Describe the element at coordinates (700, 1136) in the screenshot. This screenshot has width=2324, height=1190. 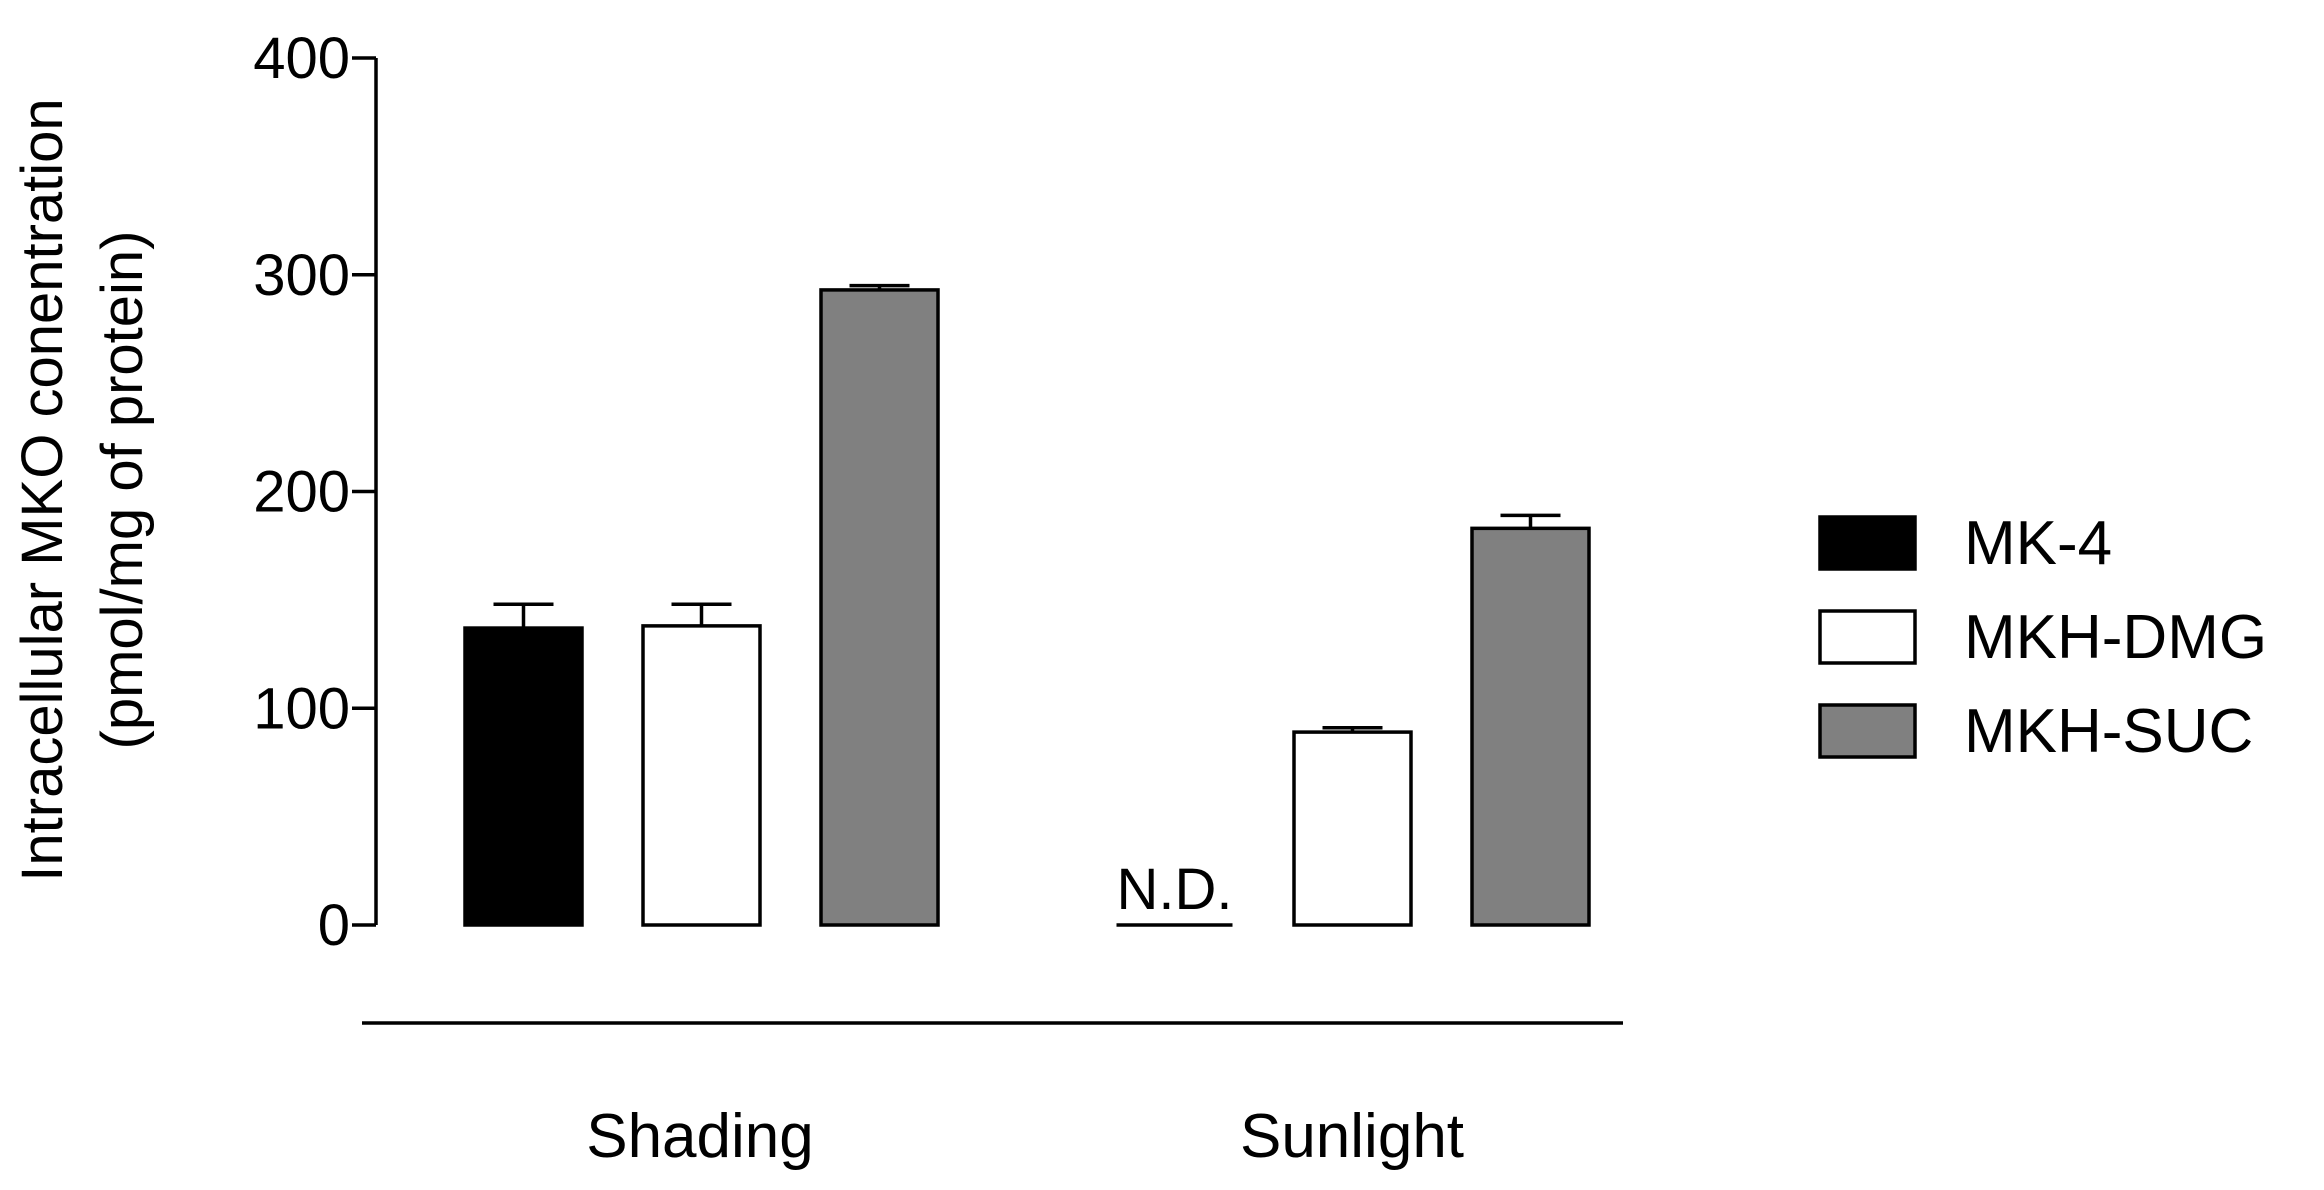
I see `category-label-shading: Shading` at that location.